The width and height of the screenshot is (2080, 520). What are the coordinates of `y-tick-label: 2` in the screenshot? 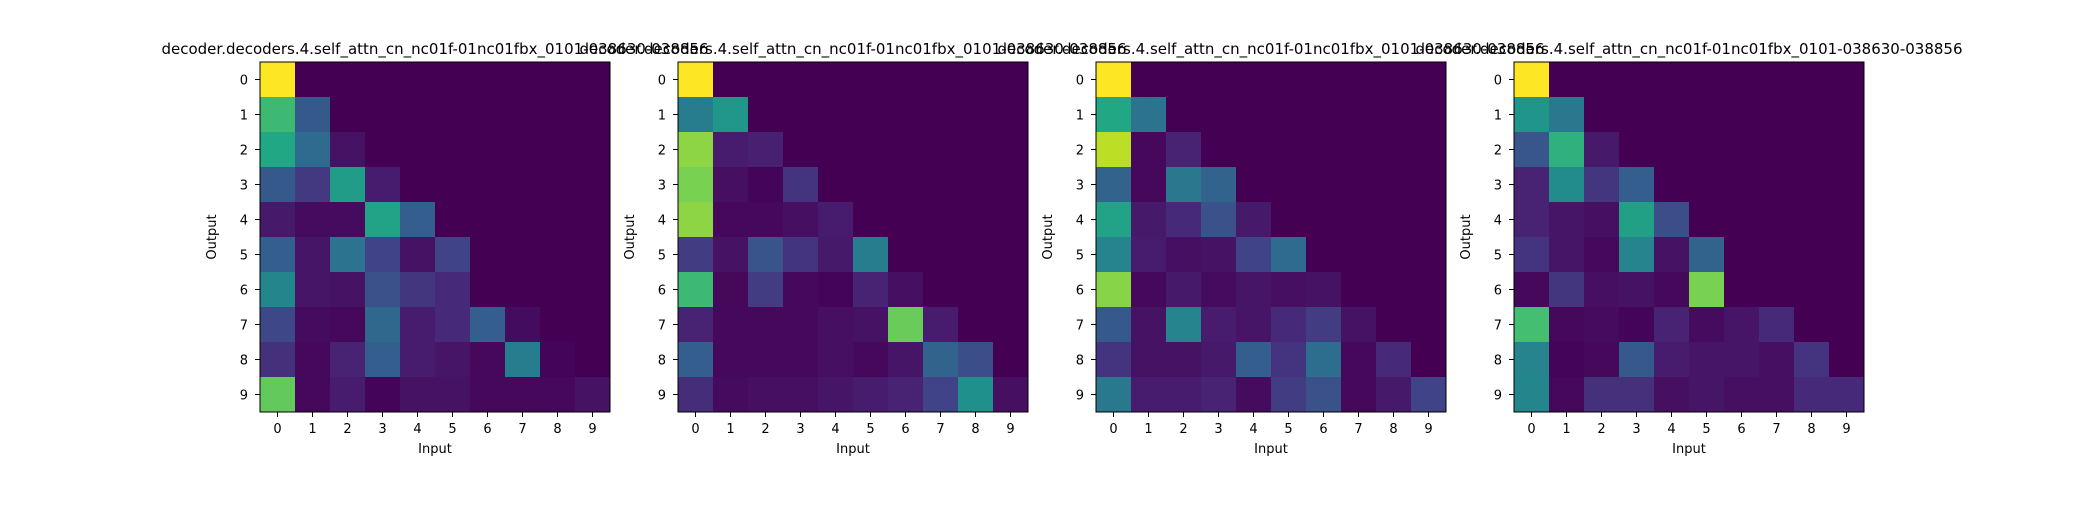 It's located at (244, 151).